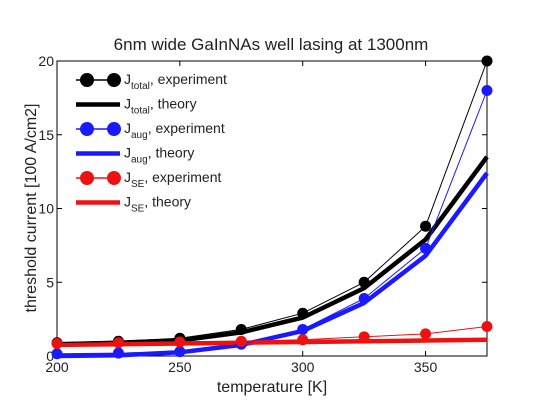 This screenshot has width=543, height=419. I want to click on legend-label-j-total-experiment: Jtotal, experiment, so click(175, 81).